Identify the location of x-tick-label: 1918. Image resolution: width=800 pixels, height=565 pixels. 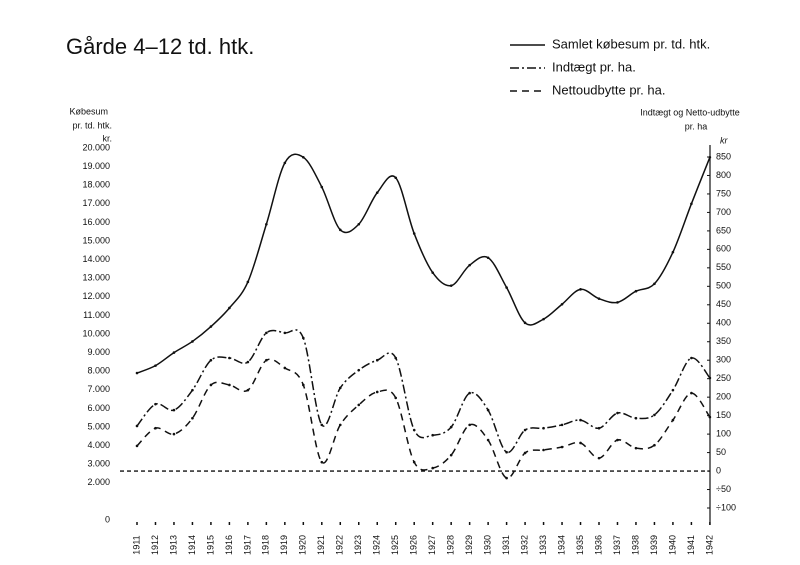
(266, 545).